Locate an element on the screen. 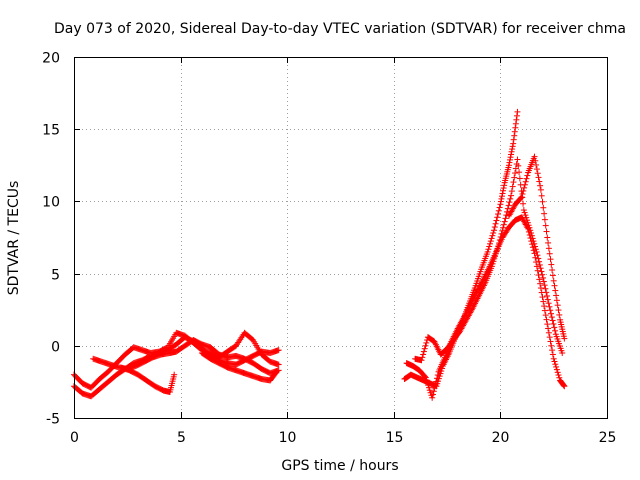 This screenshot has width=640, height=480. x-tick-label: 20 is located at coordinates (501, 438).